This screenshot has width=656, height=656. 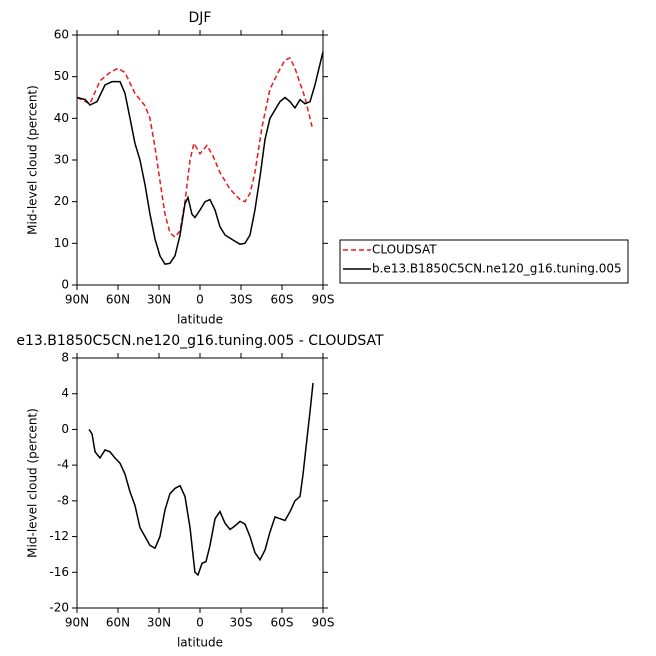 What do you see at coordinates (61, 76) in the screenshot?
I see `y-tick-label: 50` at bounding box center [61, 76].